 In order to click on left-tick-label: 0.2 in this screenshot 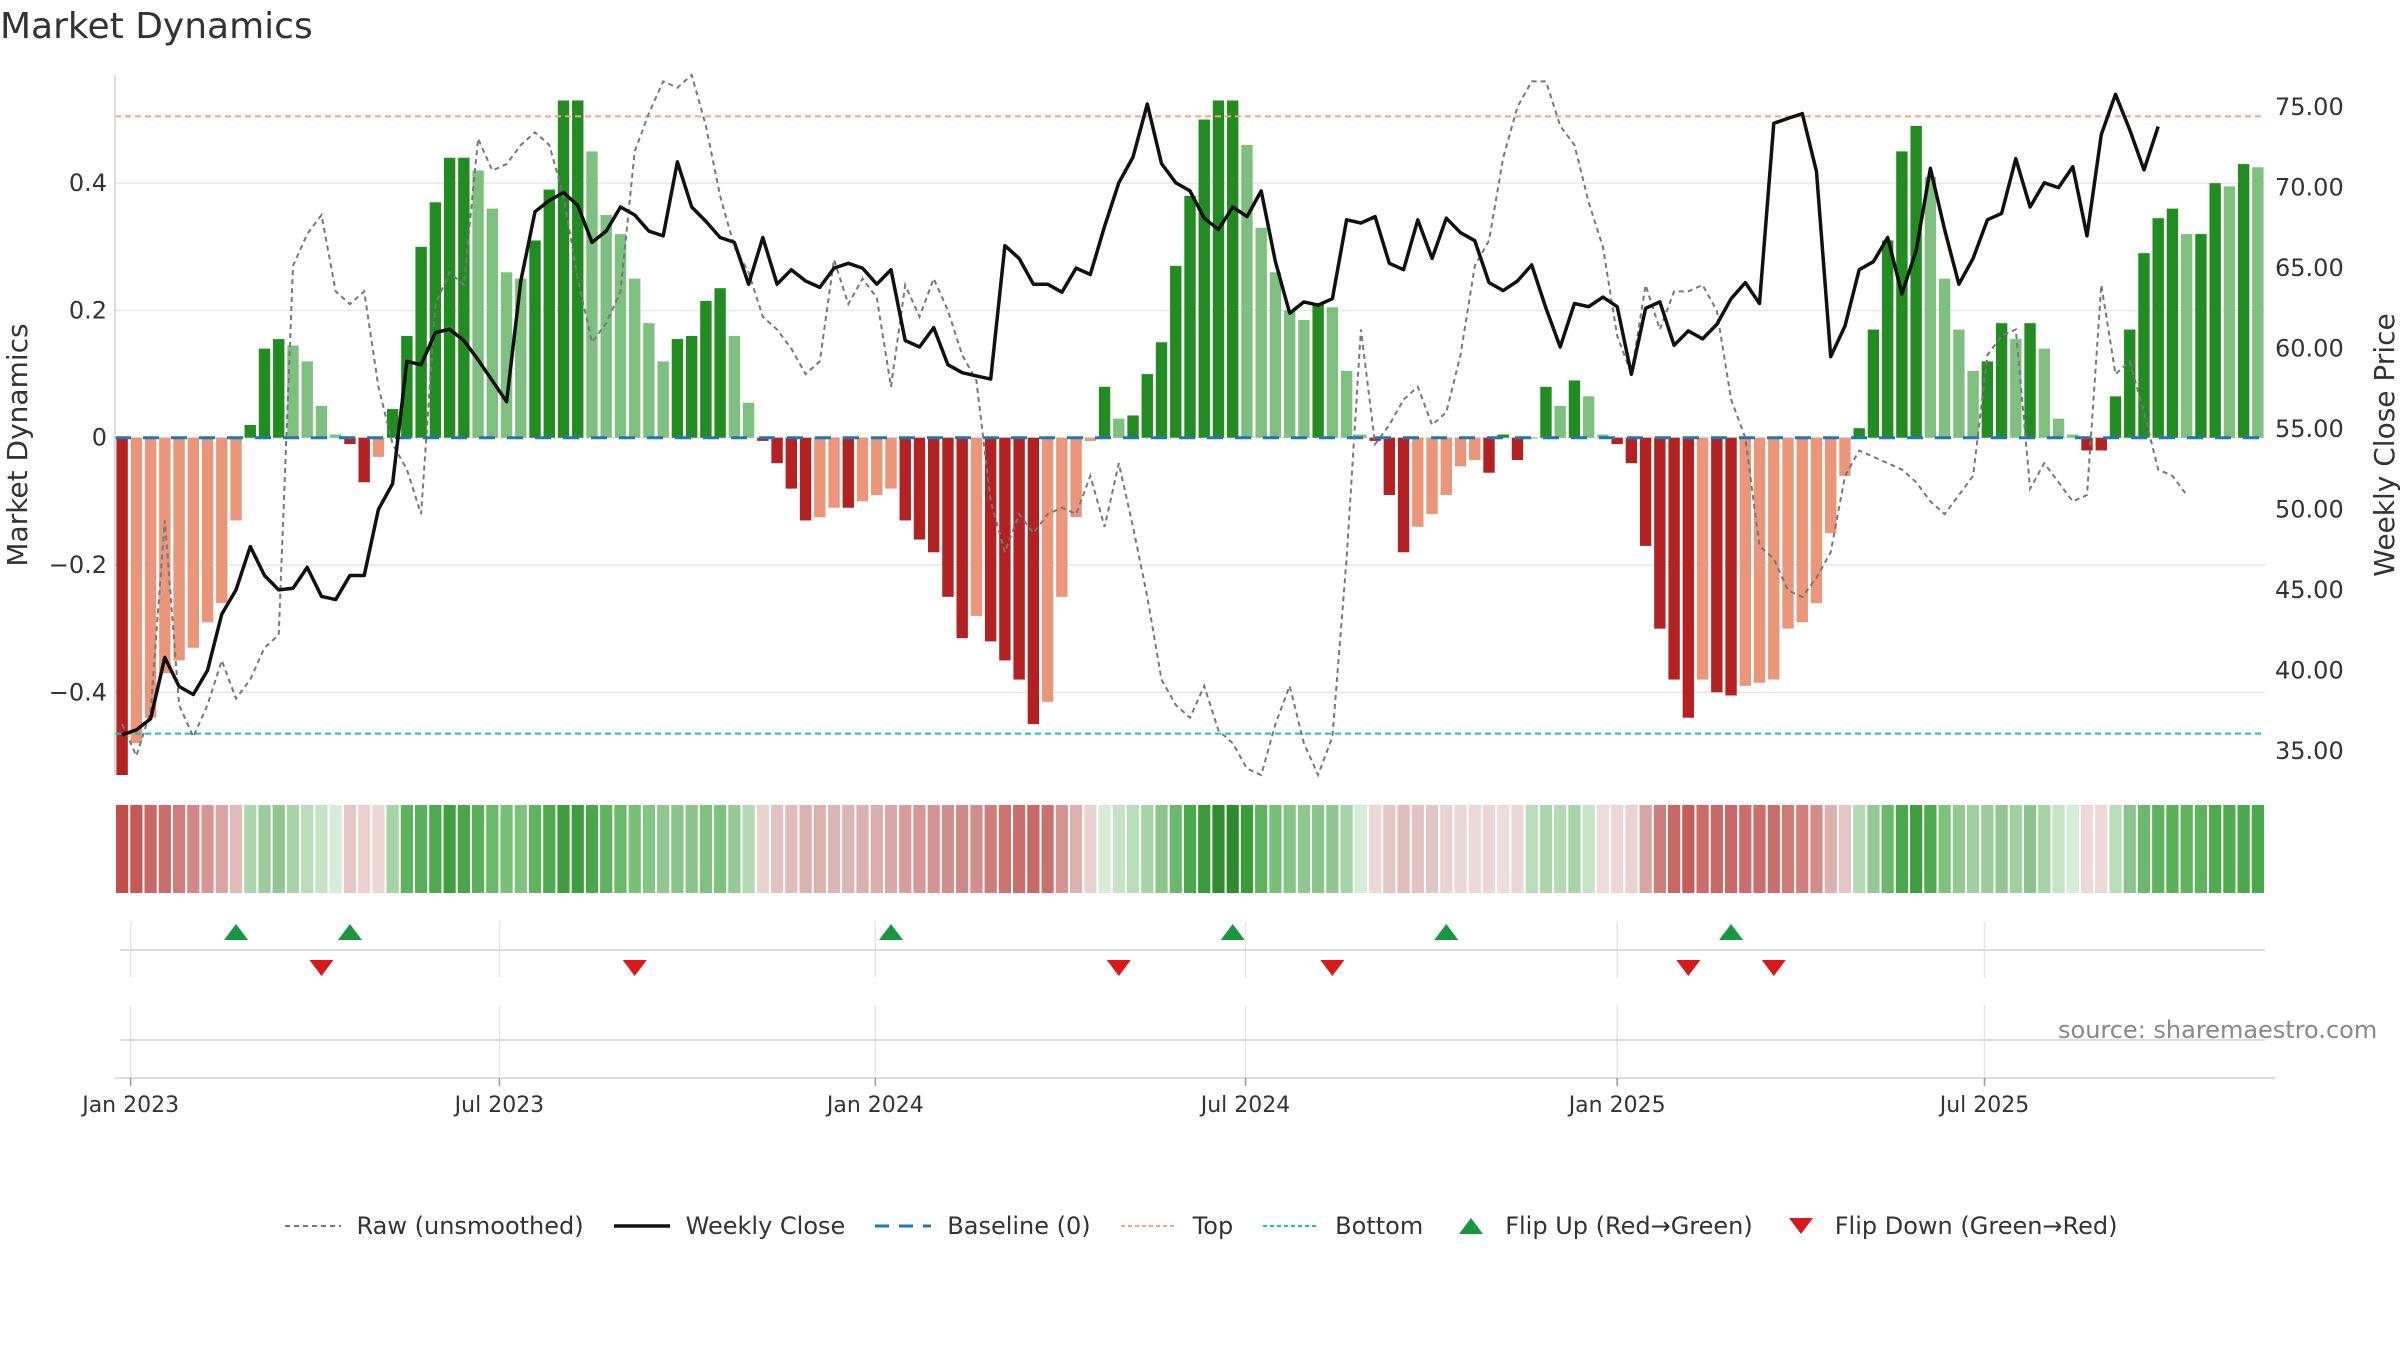, I will do `click(88, 310)`.